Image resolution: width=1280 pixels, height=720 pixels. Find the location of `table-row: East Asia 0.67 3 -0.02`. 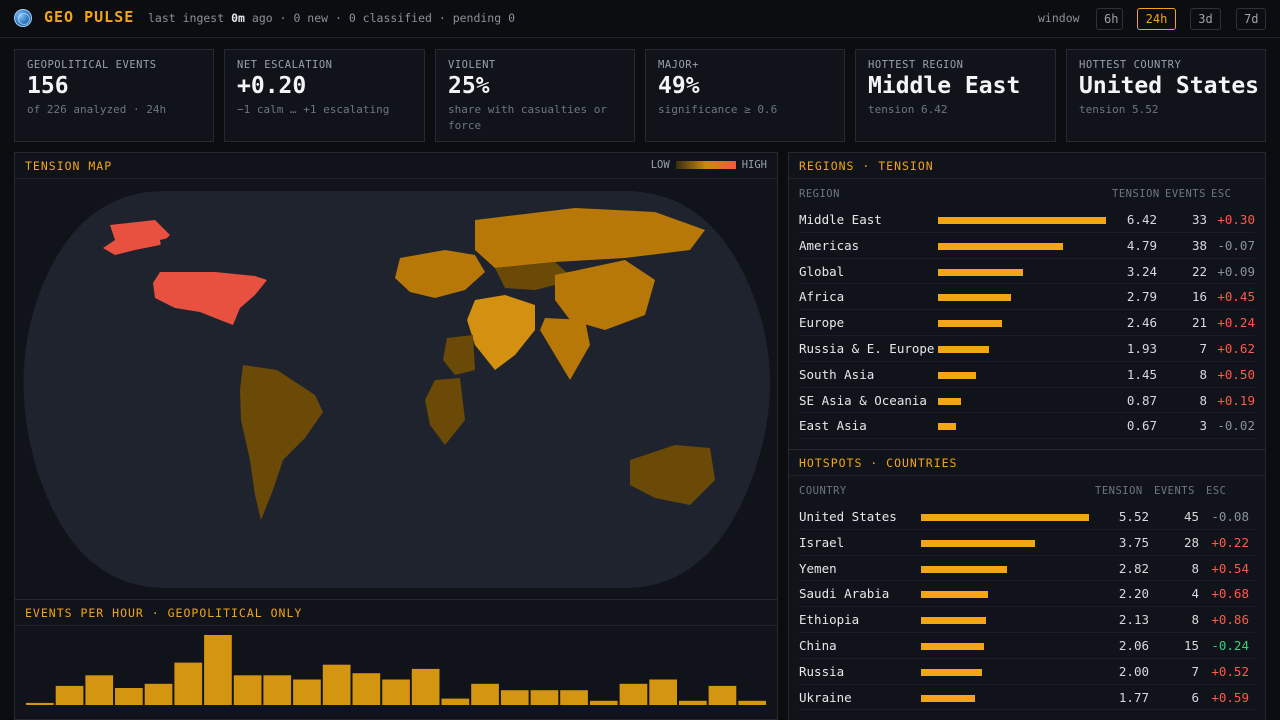

table-row: East Asia 0.67 3 -0.02 is located at coordinates (1027, 426).